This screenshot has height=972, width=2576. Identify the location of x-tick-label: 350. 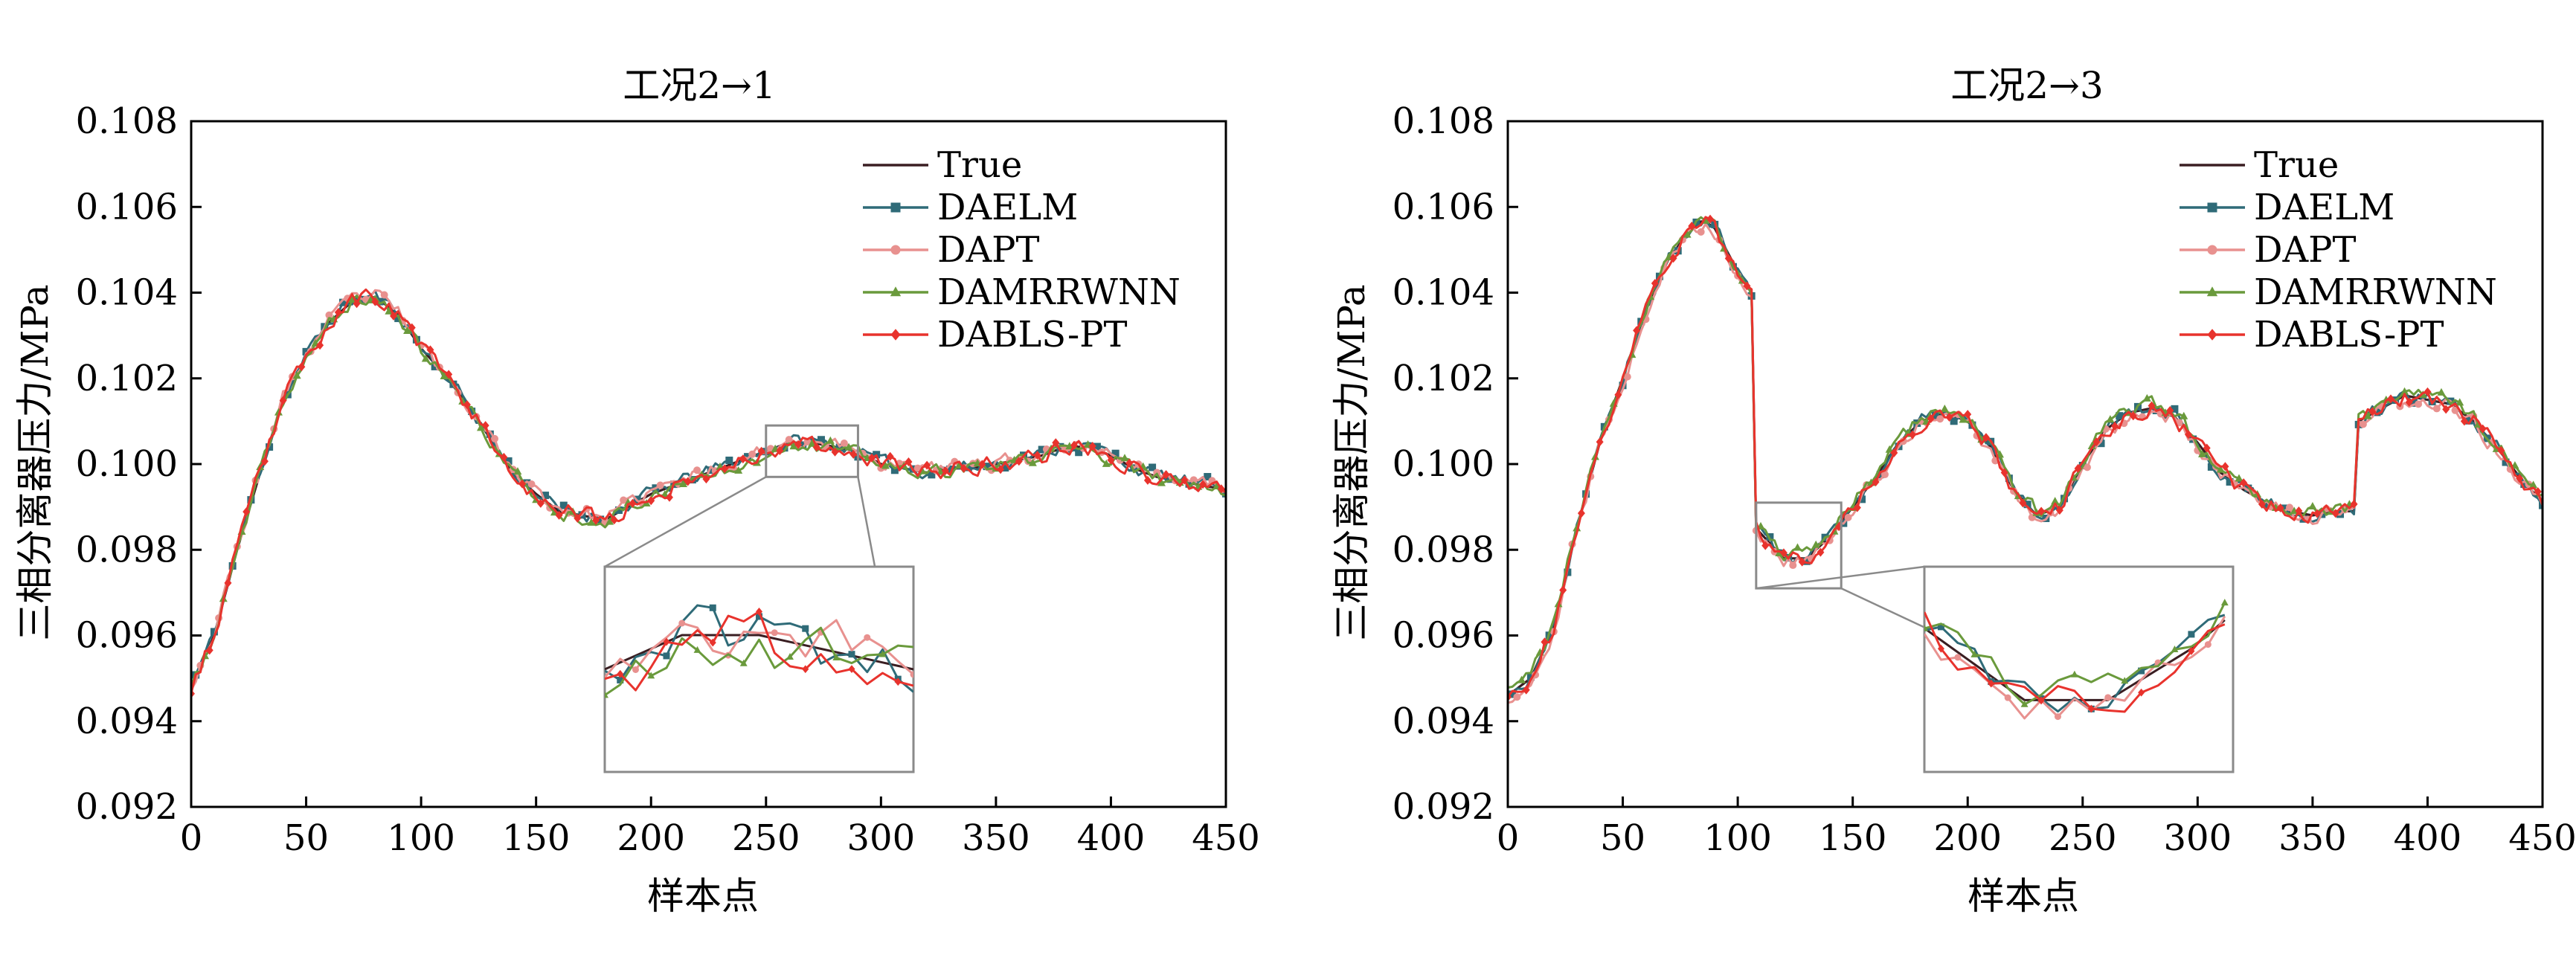
(2312, 838).